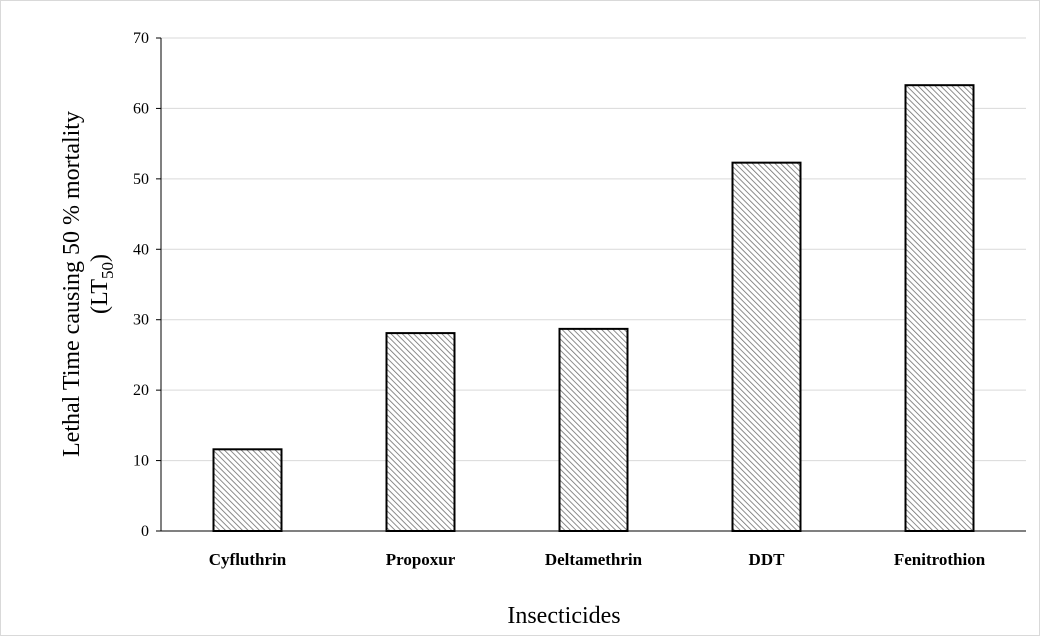 This screenshot has width=1040, height=636. Describe the element at coordinates (141, 390) in the screenshot. I see `y-tick-label: 20` at that location.